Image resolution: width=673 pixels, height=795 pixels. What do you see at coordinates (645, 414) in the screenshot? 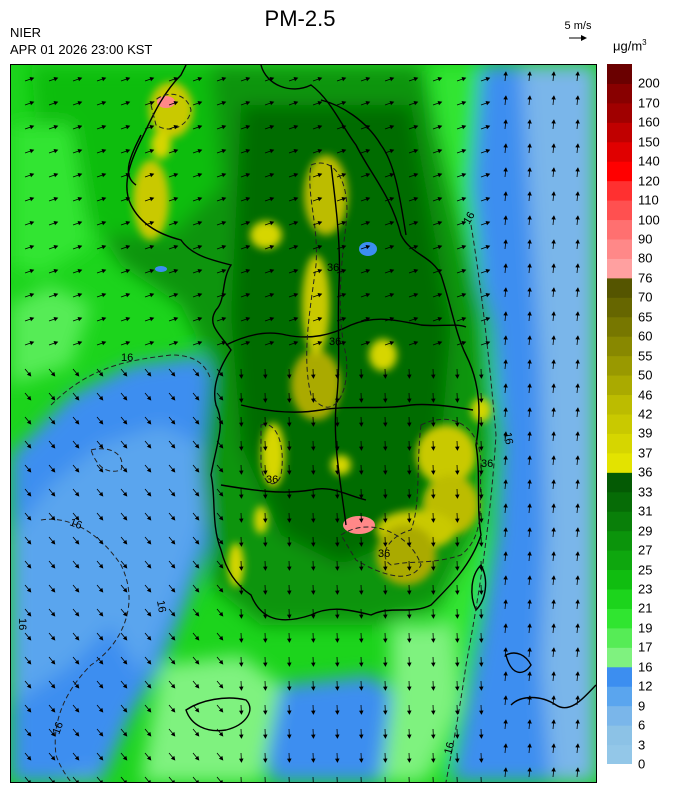
I see `colorbar-tick-label: 42` at bounding box center [645, 414].